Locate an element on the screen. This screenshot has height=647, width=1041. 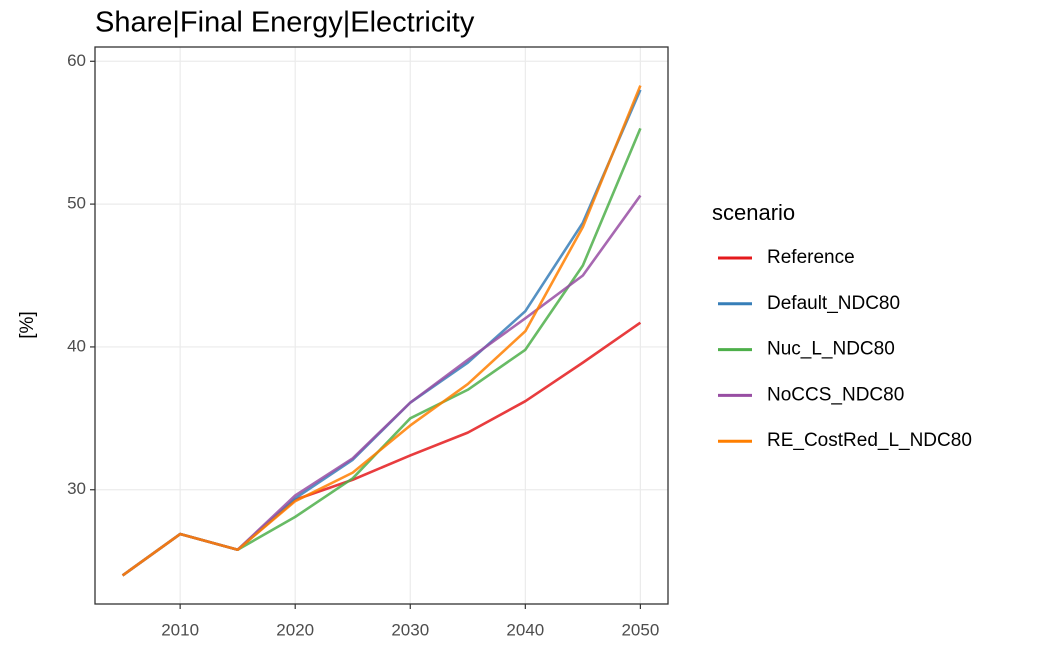
chart-title: Share|Final Energy|Electricity is located at coordinates (285, 23).